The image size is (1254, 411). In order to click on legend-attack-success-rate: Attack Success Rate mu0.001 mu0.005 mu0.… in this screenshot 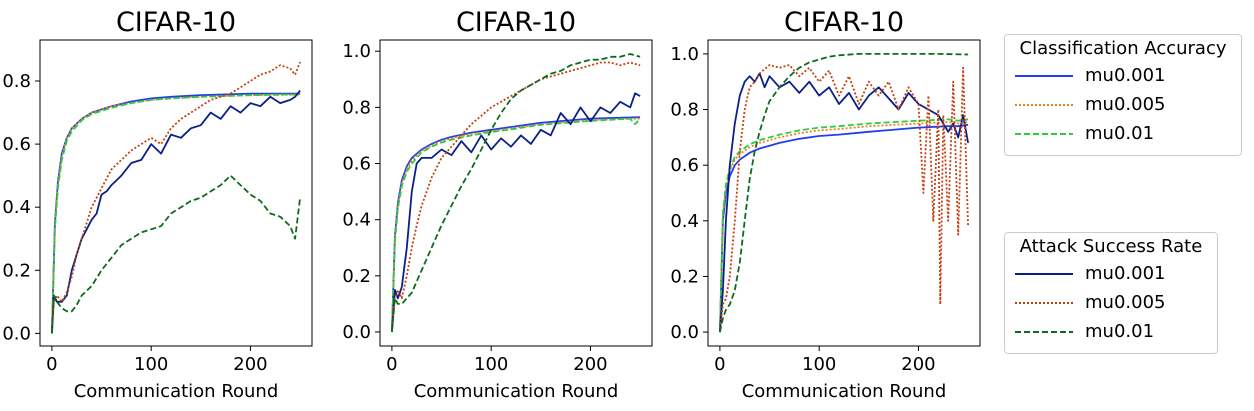, I will do `click(1111, 293)`.